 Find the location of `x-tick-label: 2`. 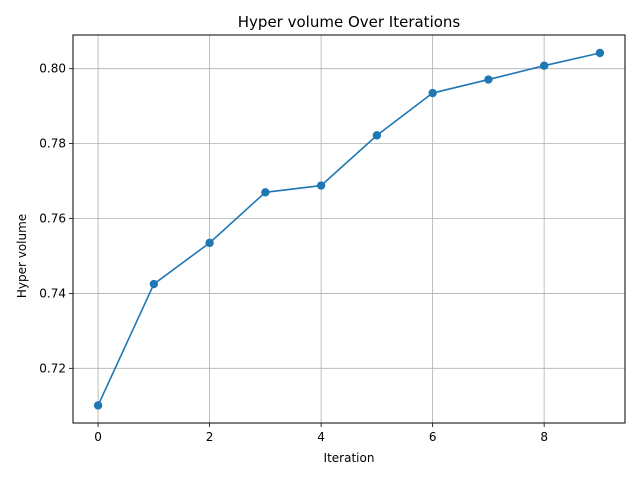

x-tick-label: 2 is located at coordinates (210, 437).